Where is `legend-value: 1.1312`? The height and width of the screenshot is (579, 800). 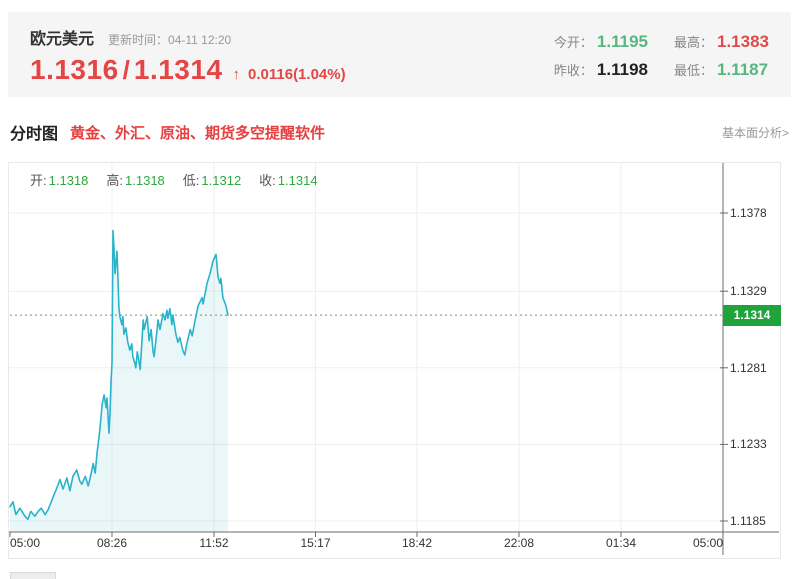 legend-value: 1.1312 is located at coordinates (221, 180).